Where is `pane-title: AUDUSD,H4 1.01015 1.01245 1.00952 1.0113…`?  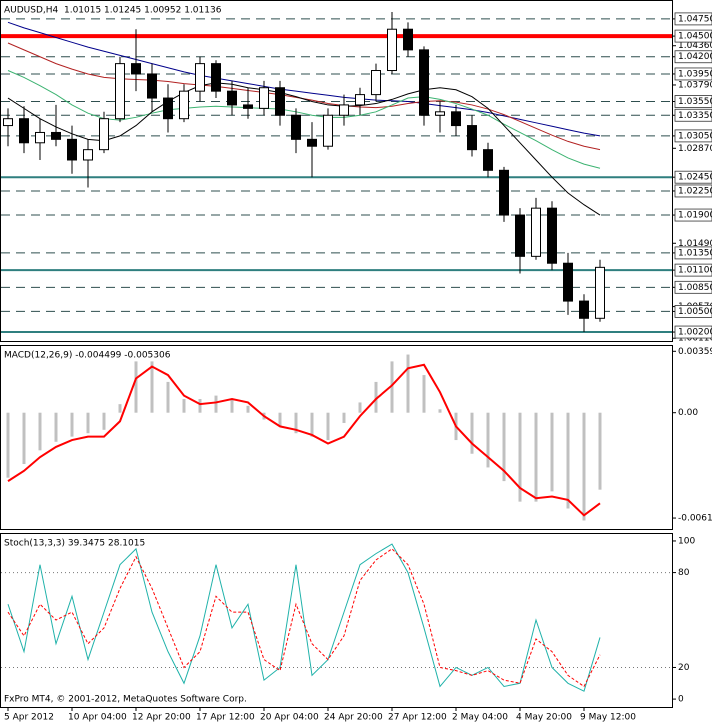 pane-title: AUDUSD,H4 1.01015 1.01245 1.00952 1.0113… is located at coordinates (113, 11).